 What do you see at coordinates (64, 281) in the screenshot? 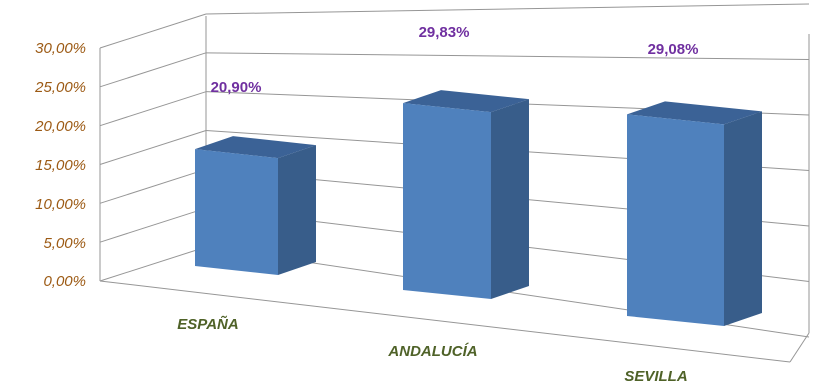
I see `y-tick-label: 0,00%` at bounding box center [64, 281].